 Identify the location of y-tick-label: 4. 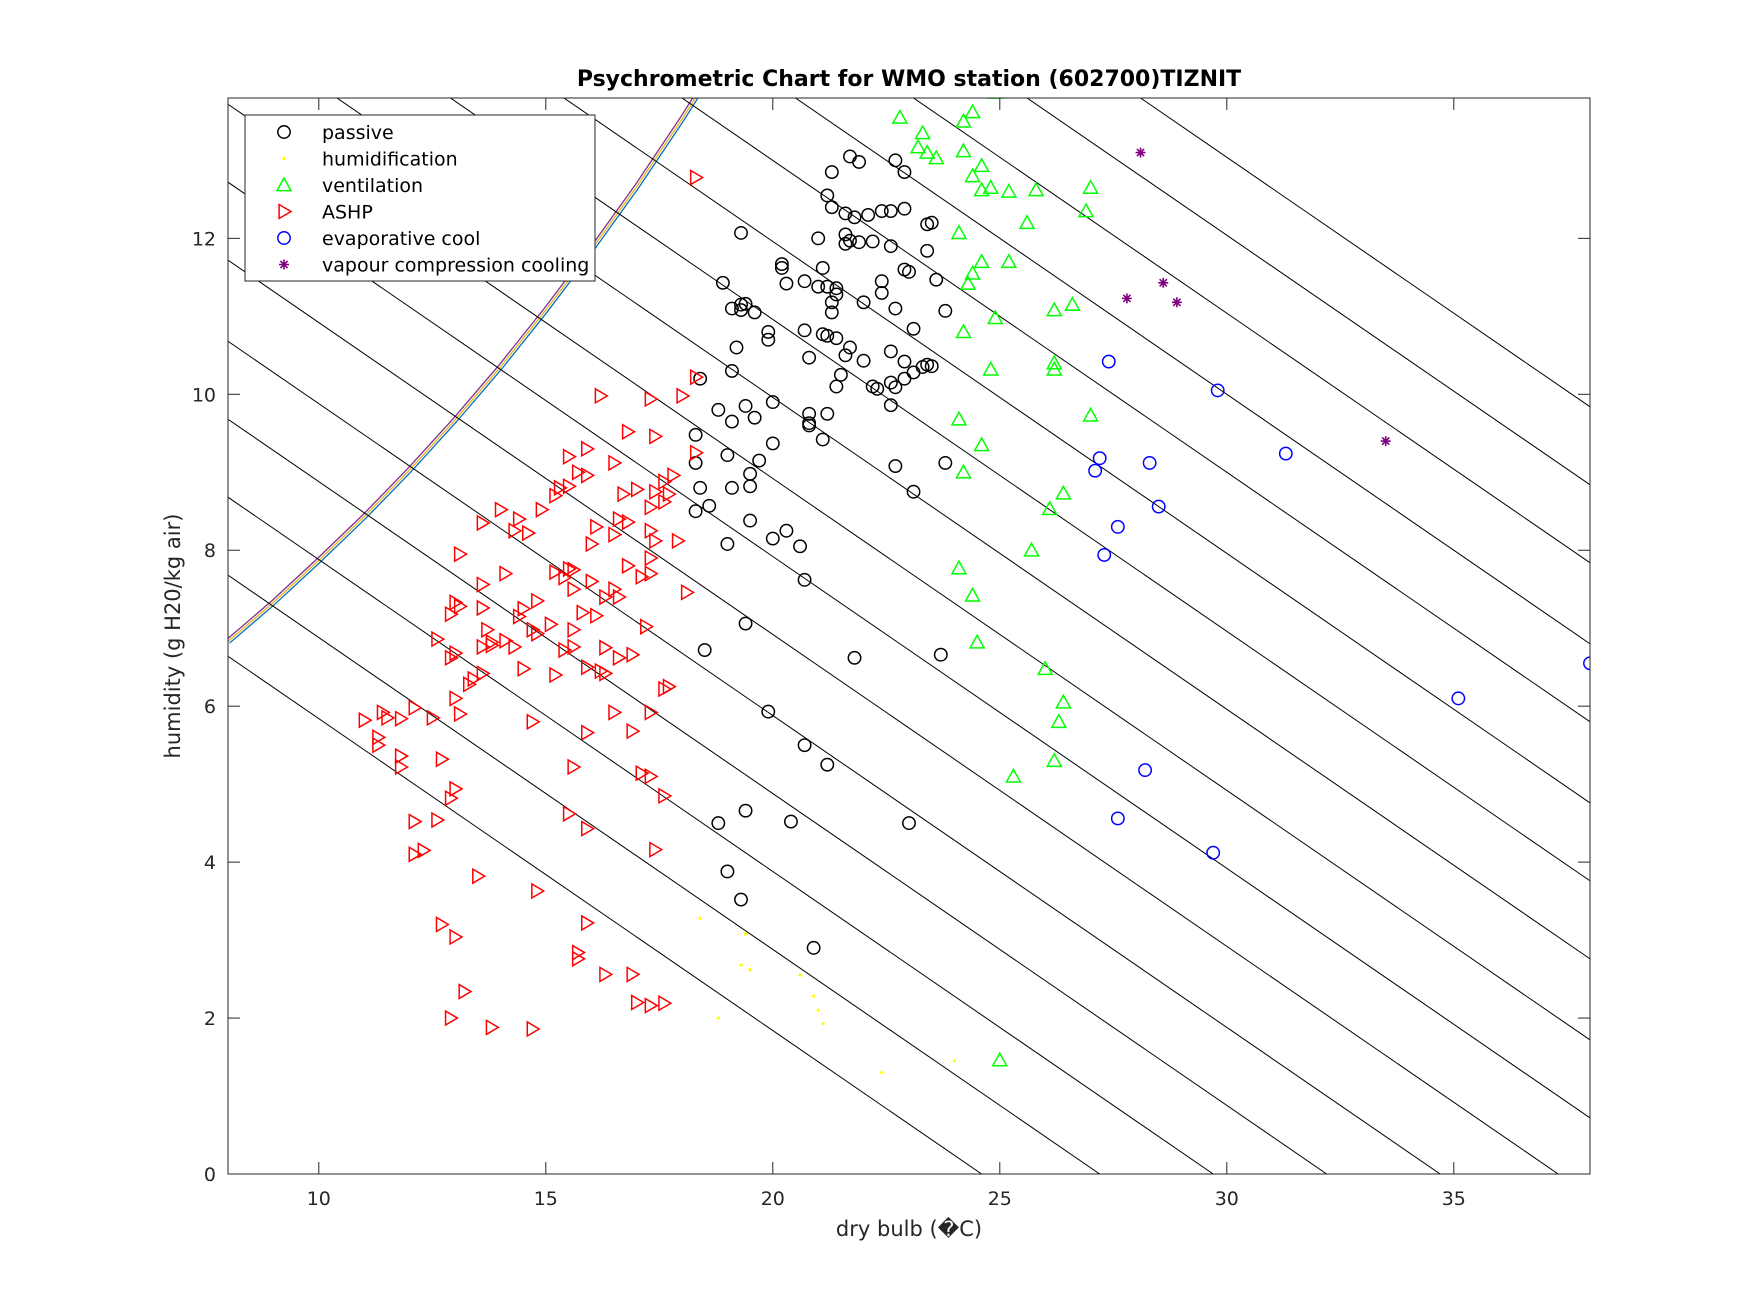
(210, 863).